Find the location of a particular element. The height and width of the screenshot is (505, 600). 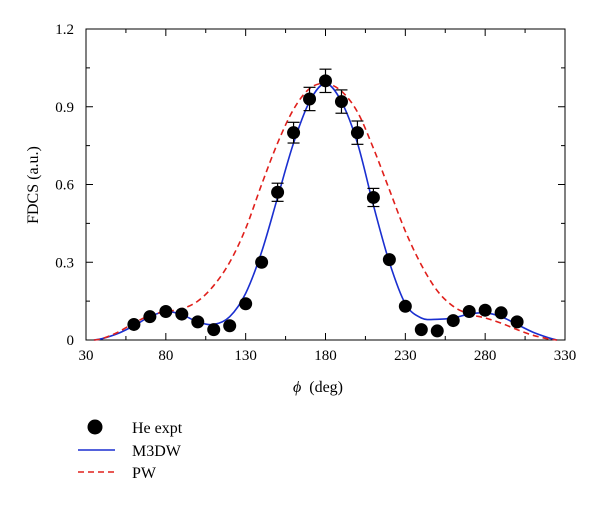

x-axis-symbol: ϕ is located at coordinates (297, 387).